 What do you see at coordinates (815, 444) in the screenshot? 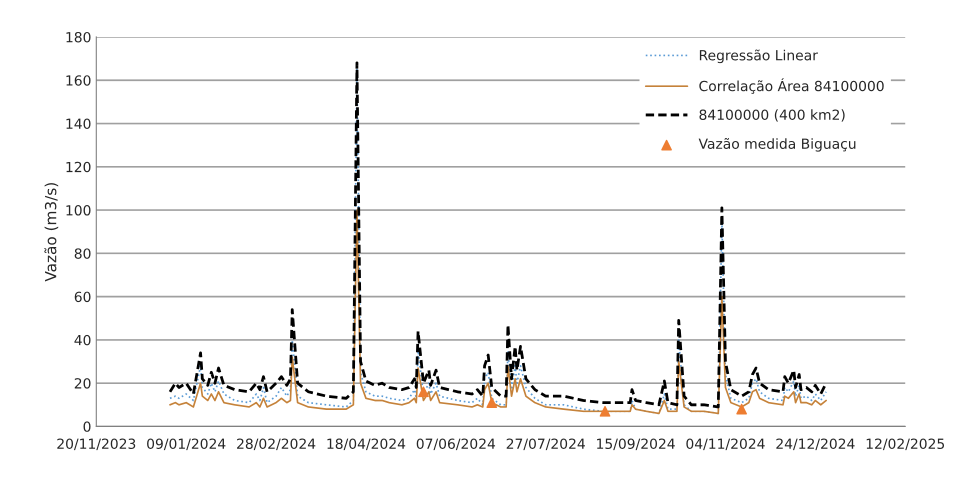
I see `x-tick-label: 24/12/2024` at bounding box center [815, 444].